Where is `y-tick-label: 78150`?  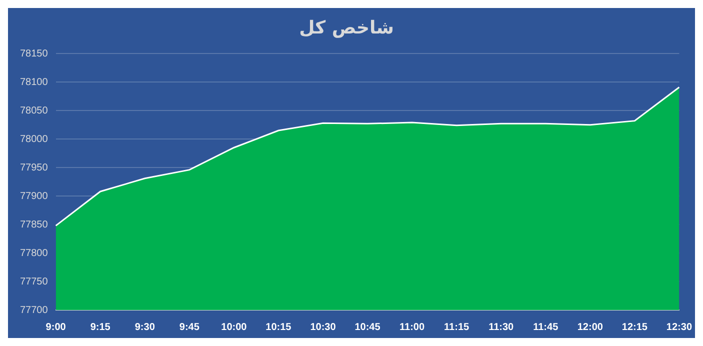
y-tick-label: 78150 is located at coordinates (34, 54).